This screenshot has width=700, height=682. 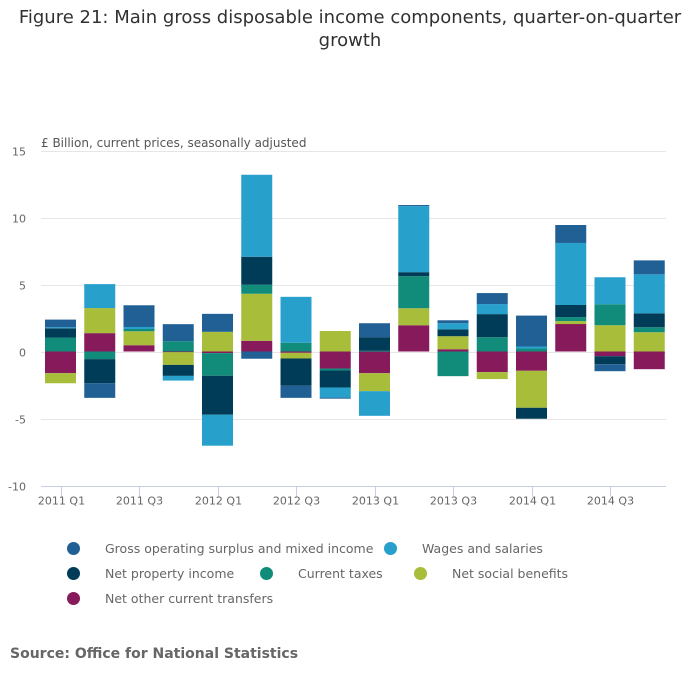 I want to click on legend-item-net-property-income: Net property income, so click(x=150, y=573).